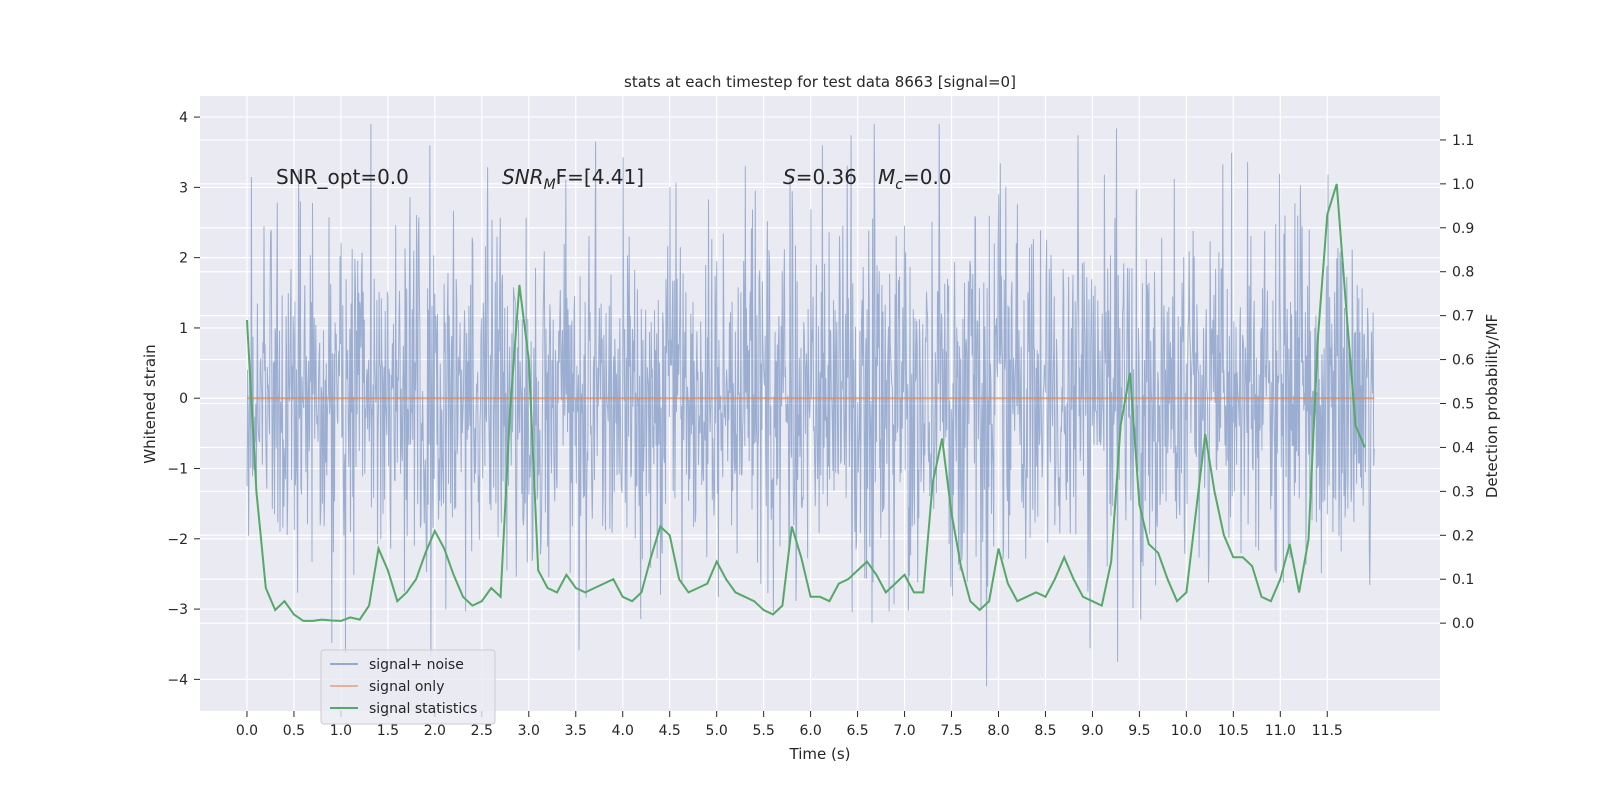  I want to click on x-tick-label-22: 11.0, so click(1280, 731).